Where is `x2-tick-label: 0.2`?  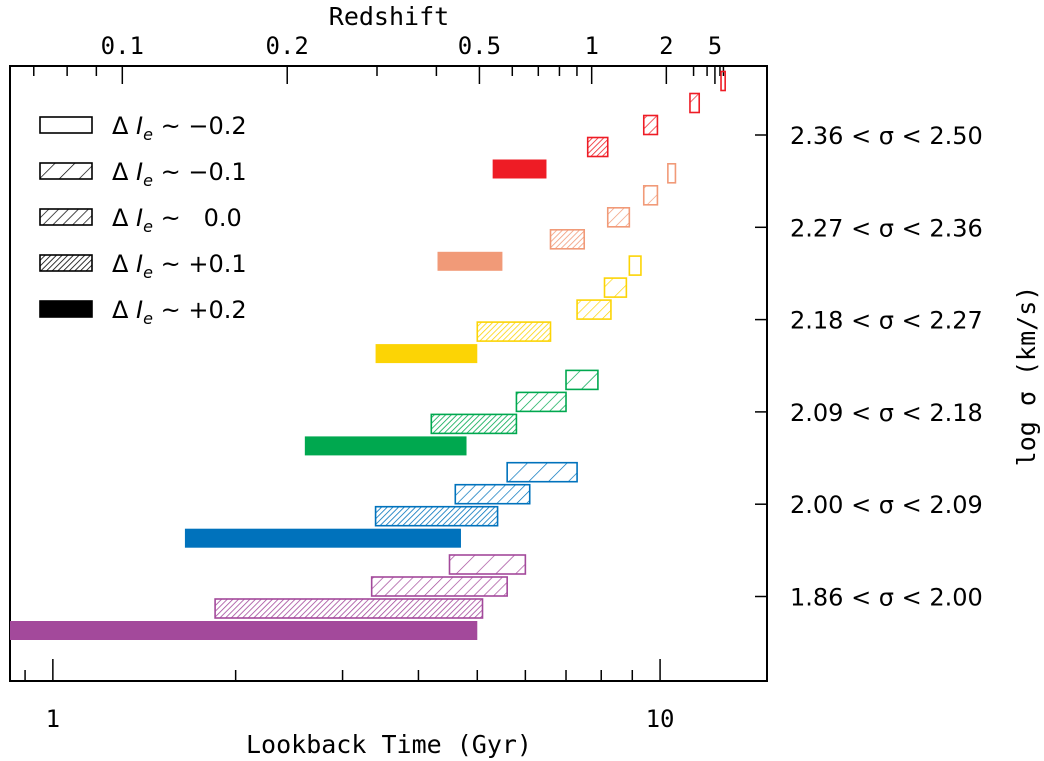 x2-tick-label: 0.2 is located at coordinates (287, 46).